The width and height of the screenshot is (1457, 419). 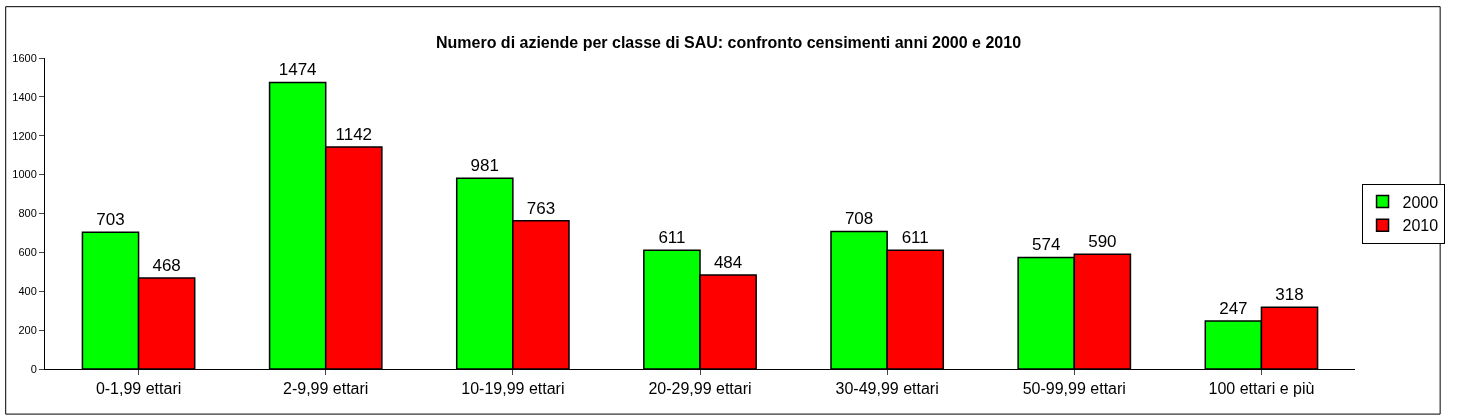 What do you see at coordinates (1261, 389) in the screenshot?
I see `x-tick-label: 100 ettari e più` at bounding box center [1261, 389].